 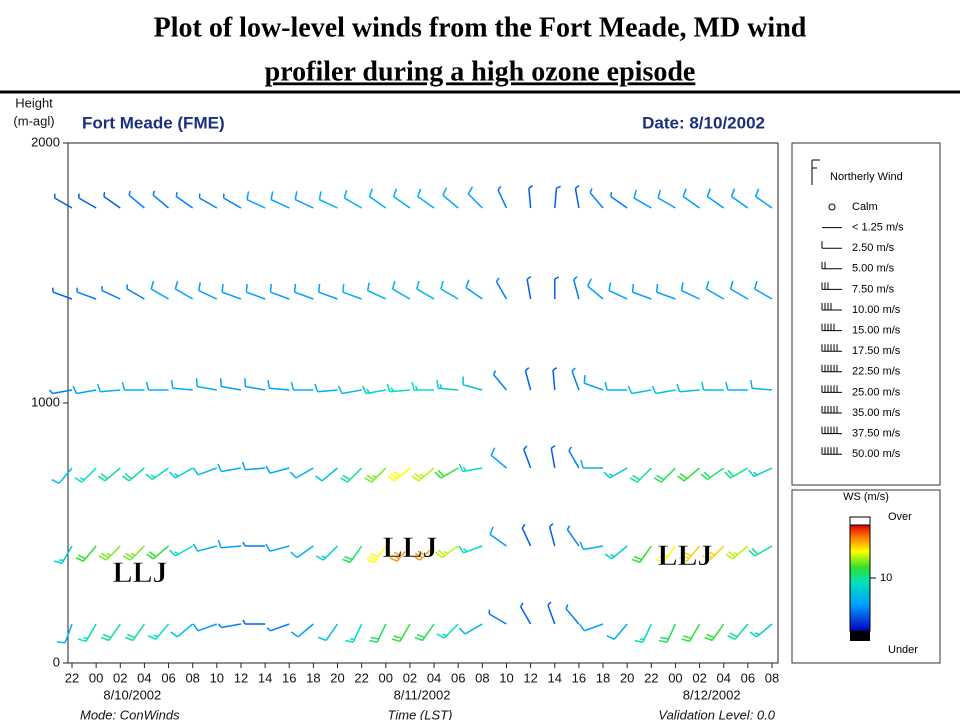 What do you see at coordinates (482, 677) in the screenshot?
I see `x-tick-label: 08` at bounding box center [482, 677].